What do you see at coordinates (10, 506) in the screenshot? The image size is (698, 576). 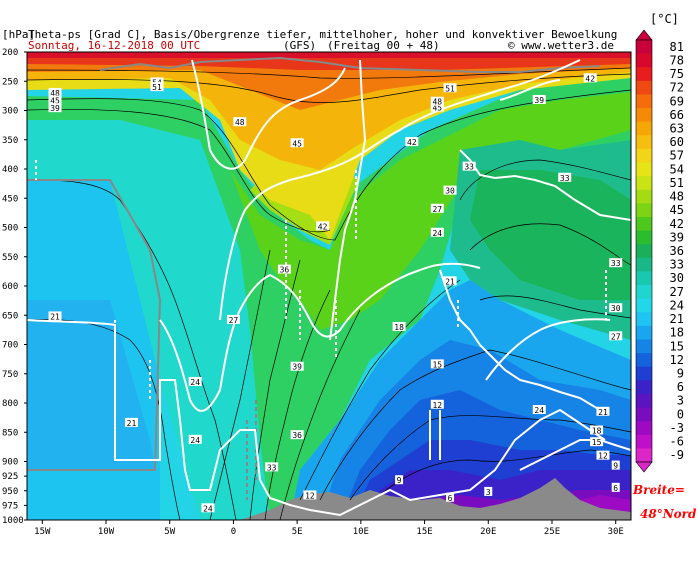 I see `y-tick-label: 975` at bounding box center [10, 506].